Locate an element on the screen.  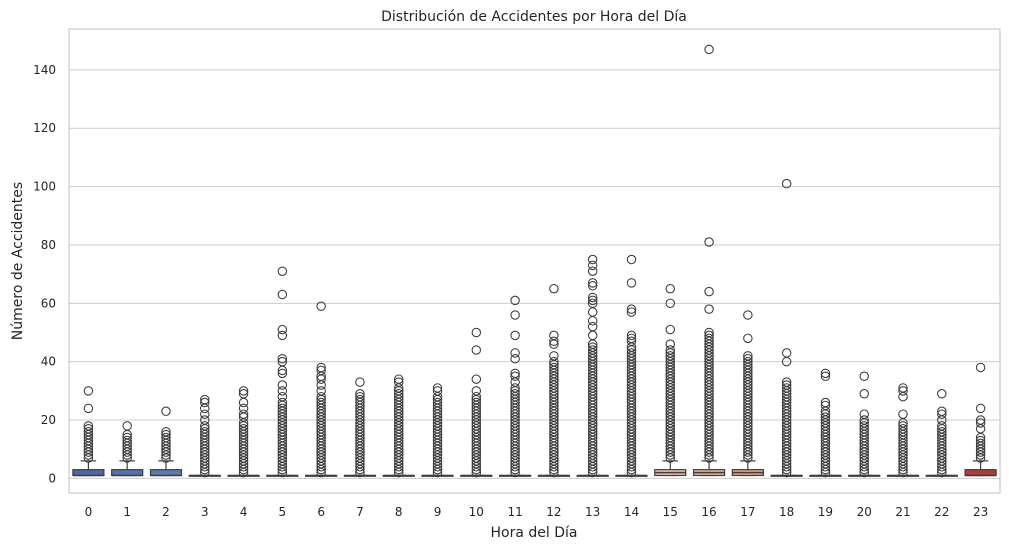
x-tick-label: 1 is located at coordinates (127, 512).